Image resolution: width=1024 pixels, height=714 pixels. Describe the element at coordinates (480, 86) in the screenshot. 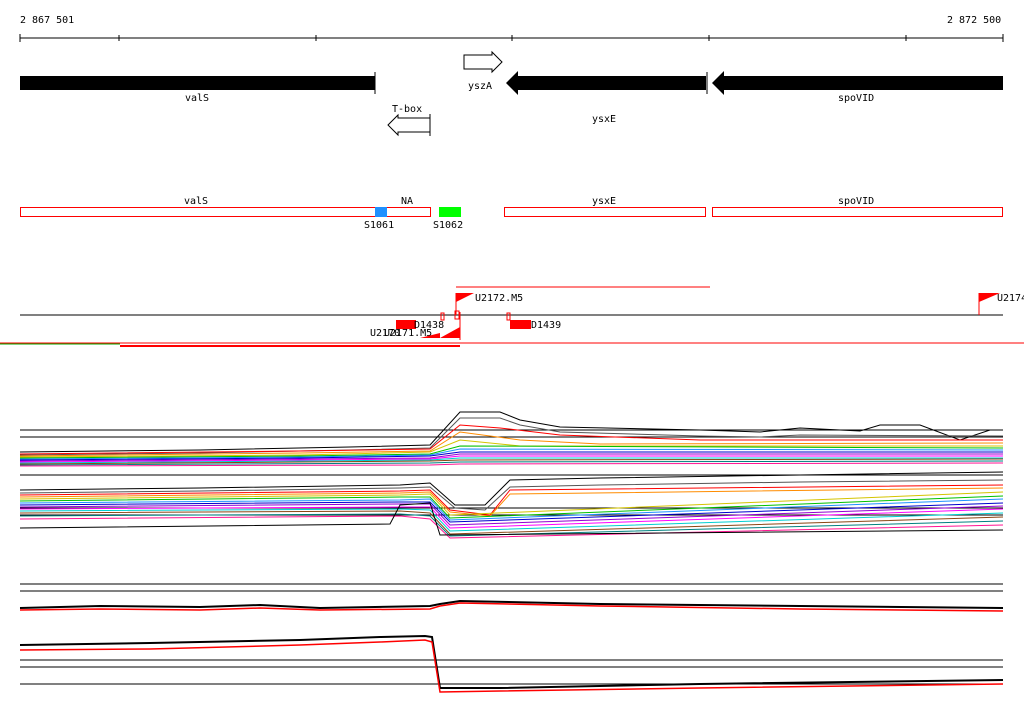

I see `gene-yszA-label: yszA` at that location.